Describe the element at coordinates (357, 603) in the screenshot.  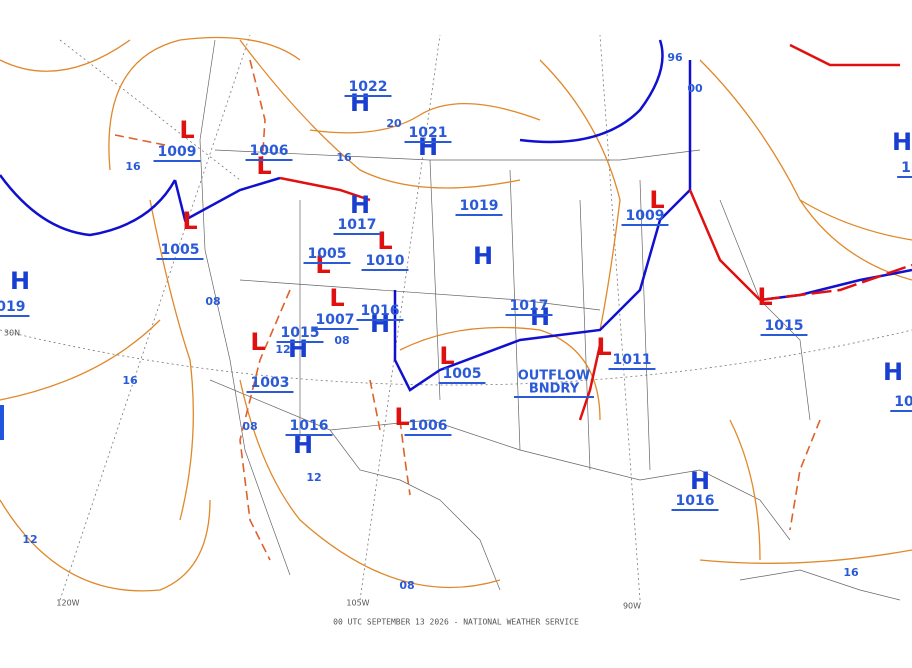
I see `grid-label: 105W` at that location.